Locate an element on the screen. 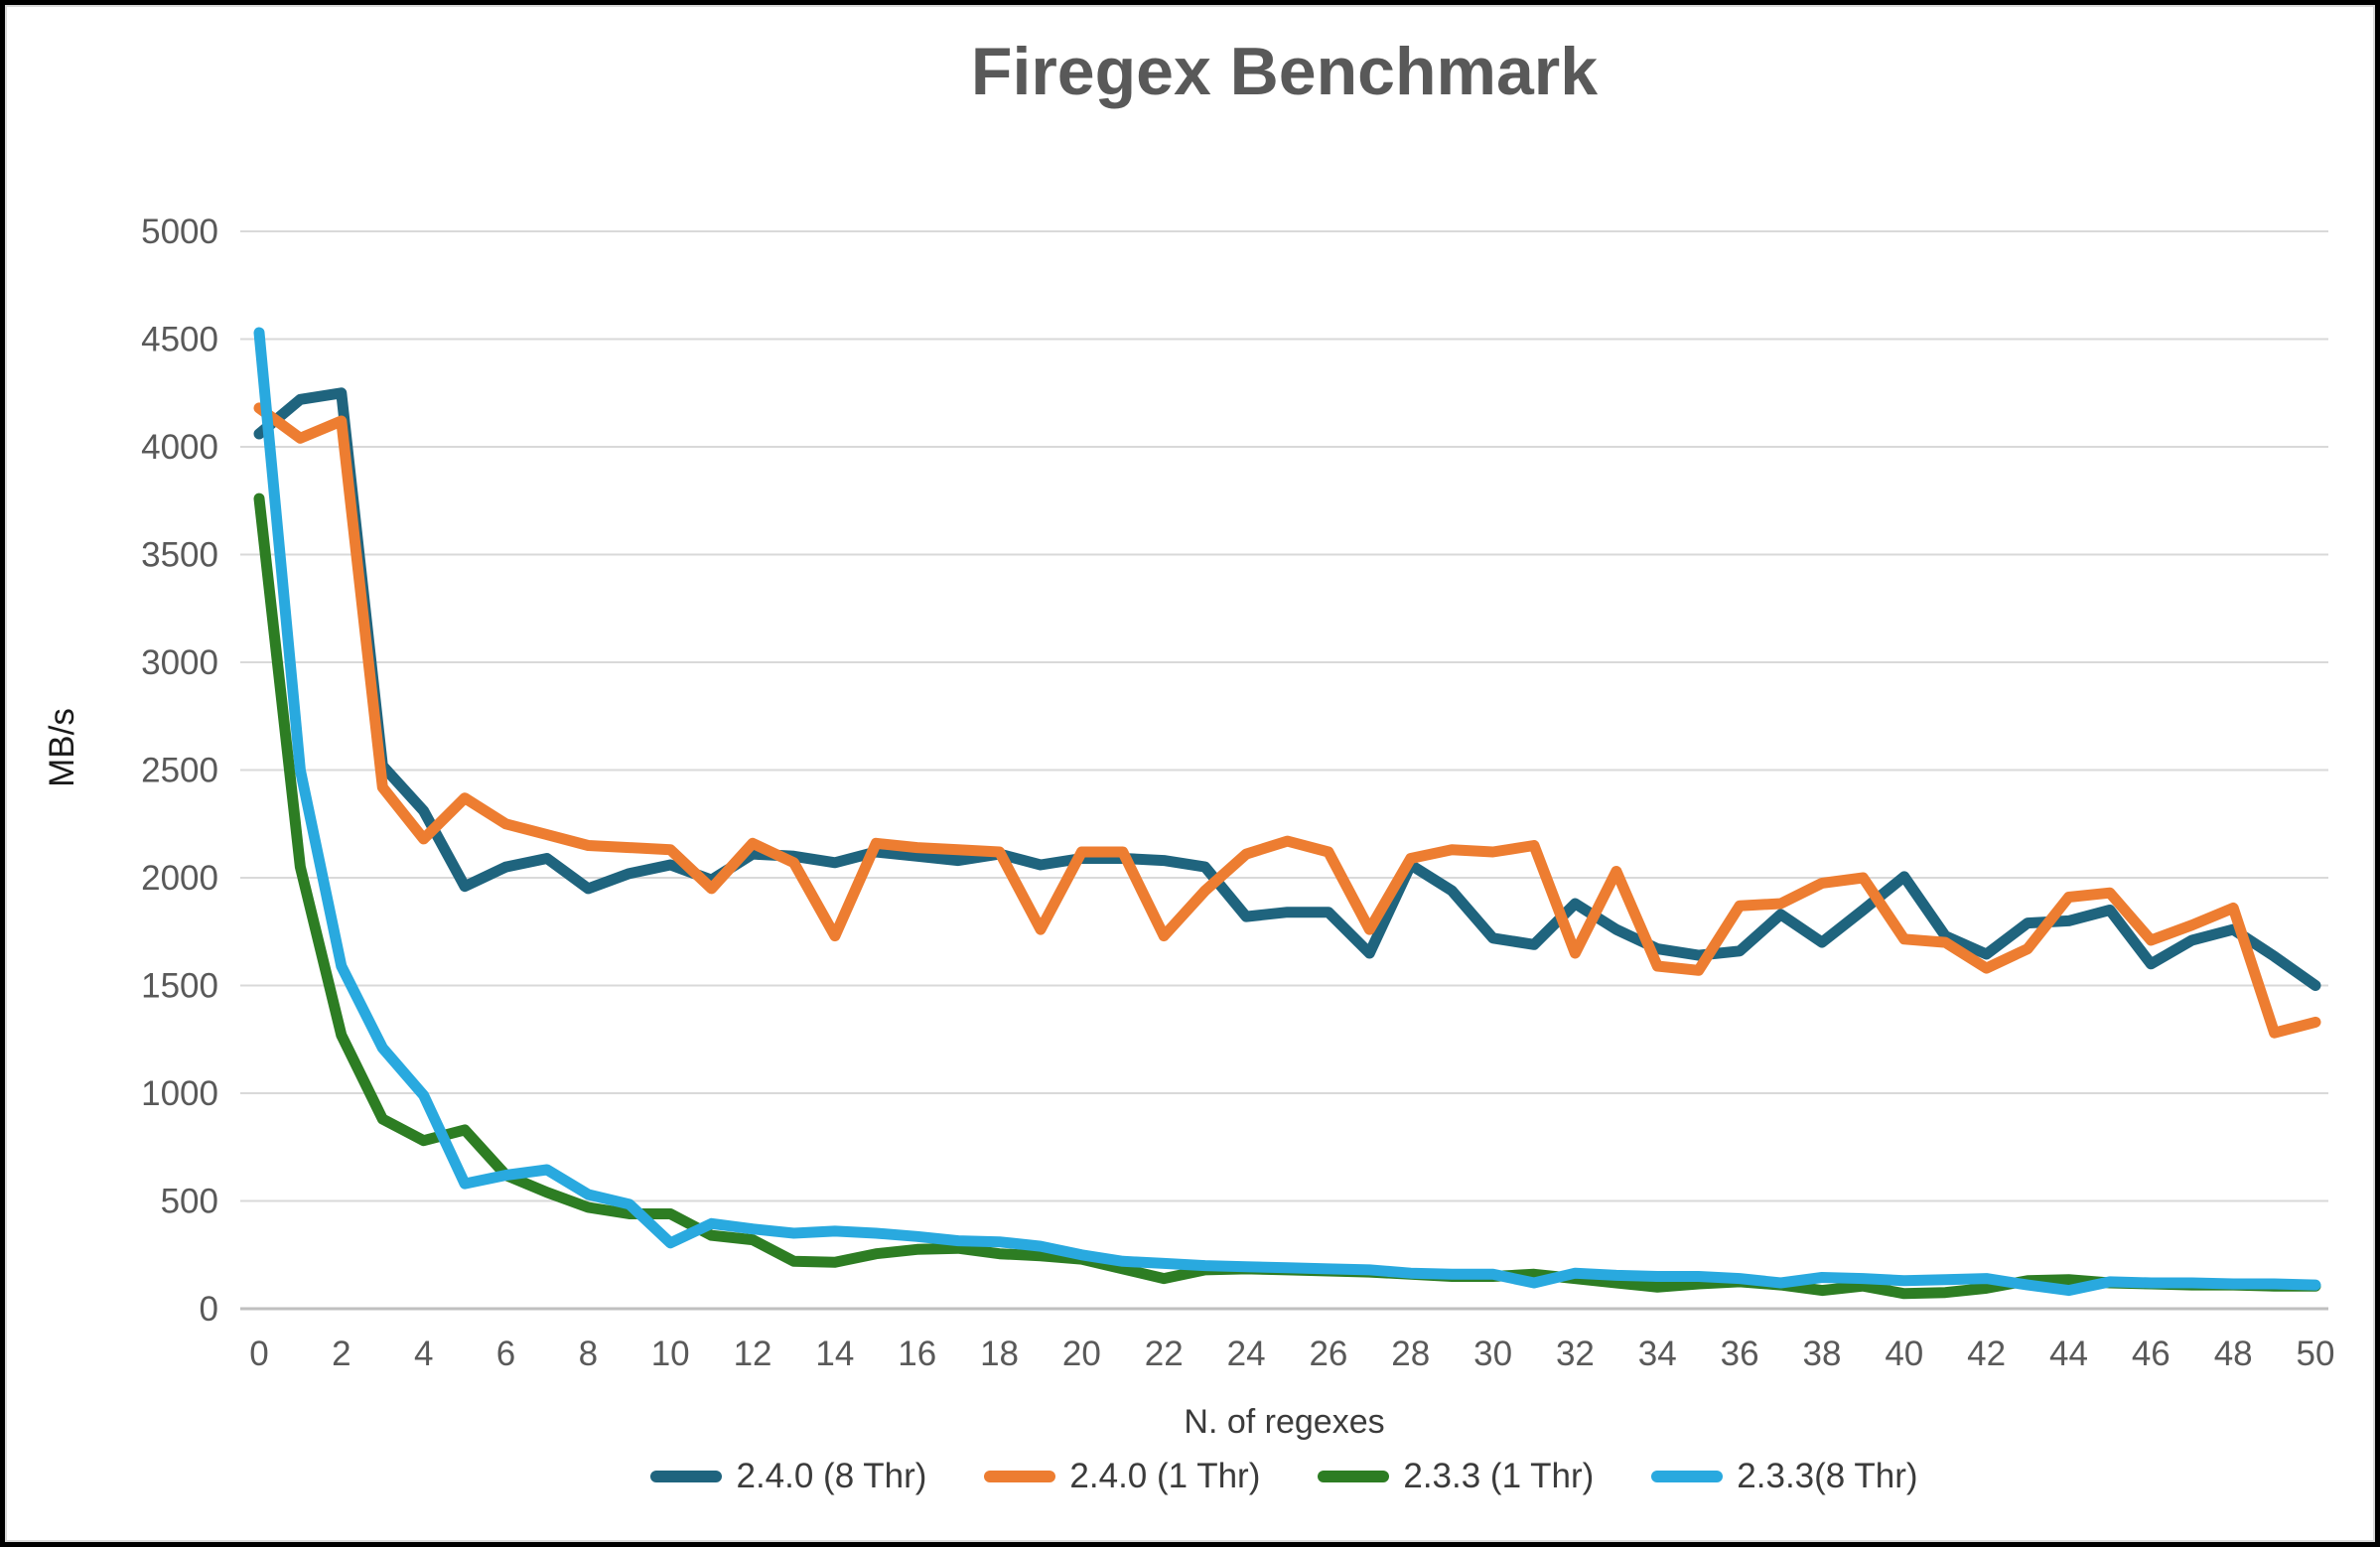  x-tick-label: 8 is located at coordinates (588, 1354).